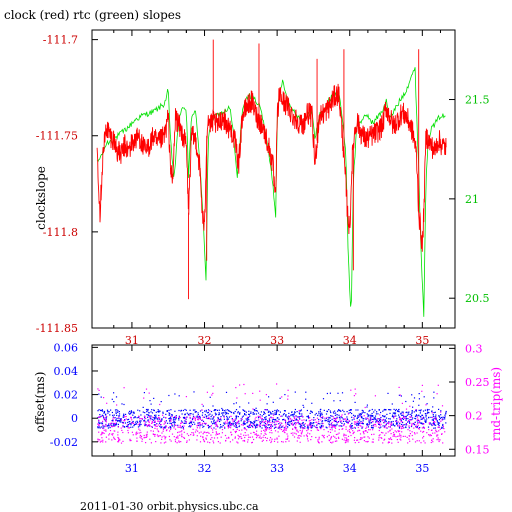  I want to click on bottom-left-axis-ticks: 0.060.040.020-0.02, so click(74, 395).